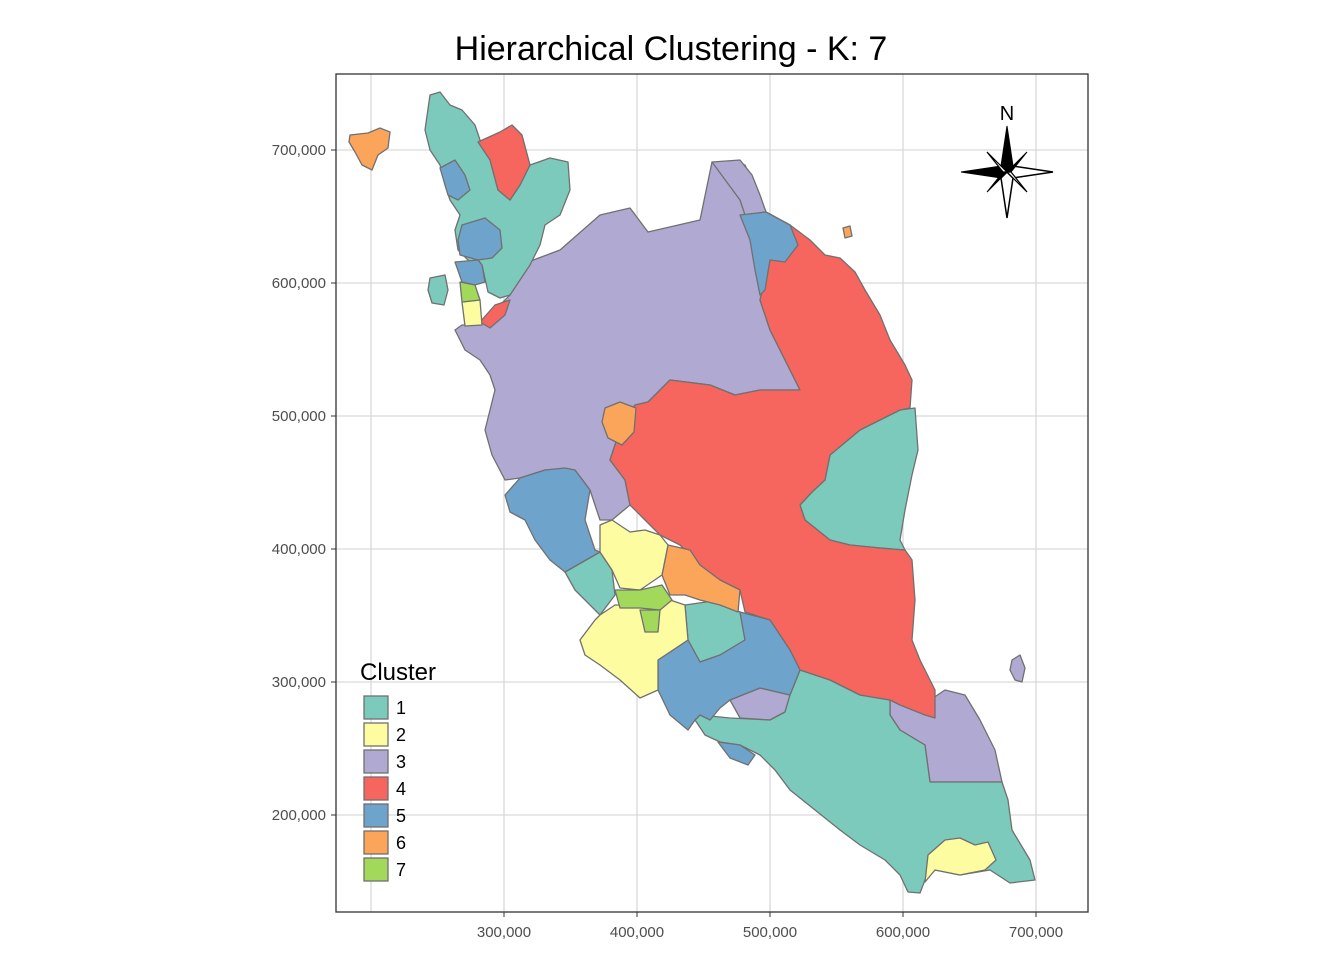 The height and width of the screenshot is (960, 1344). I want to click on y-tick-label: 200,000, so click(299, 815).